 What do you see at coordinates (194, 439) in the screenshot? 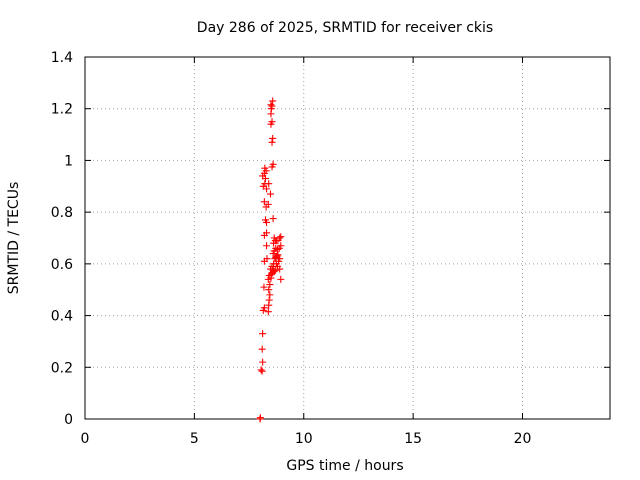
I see `x-tick-label: 5` at bounding box center [194, 439].